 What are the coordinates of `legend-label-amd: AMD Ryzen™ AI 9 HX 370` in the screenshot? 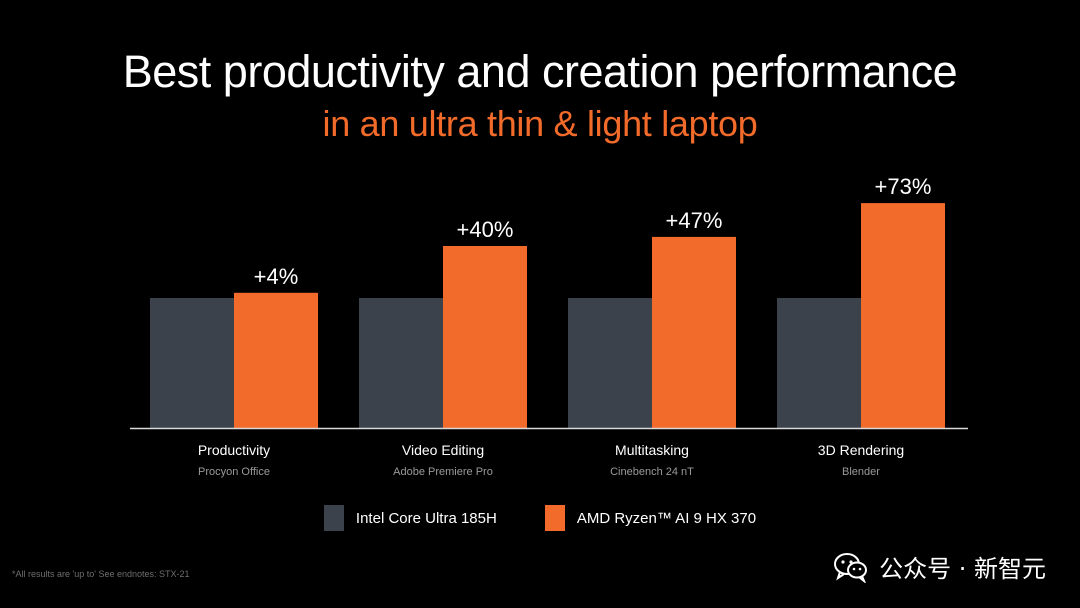 It's located at (666, 518).